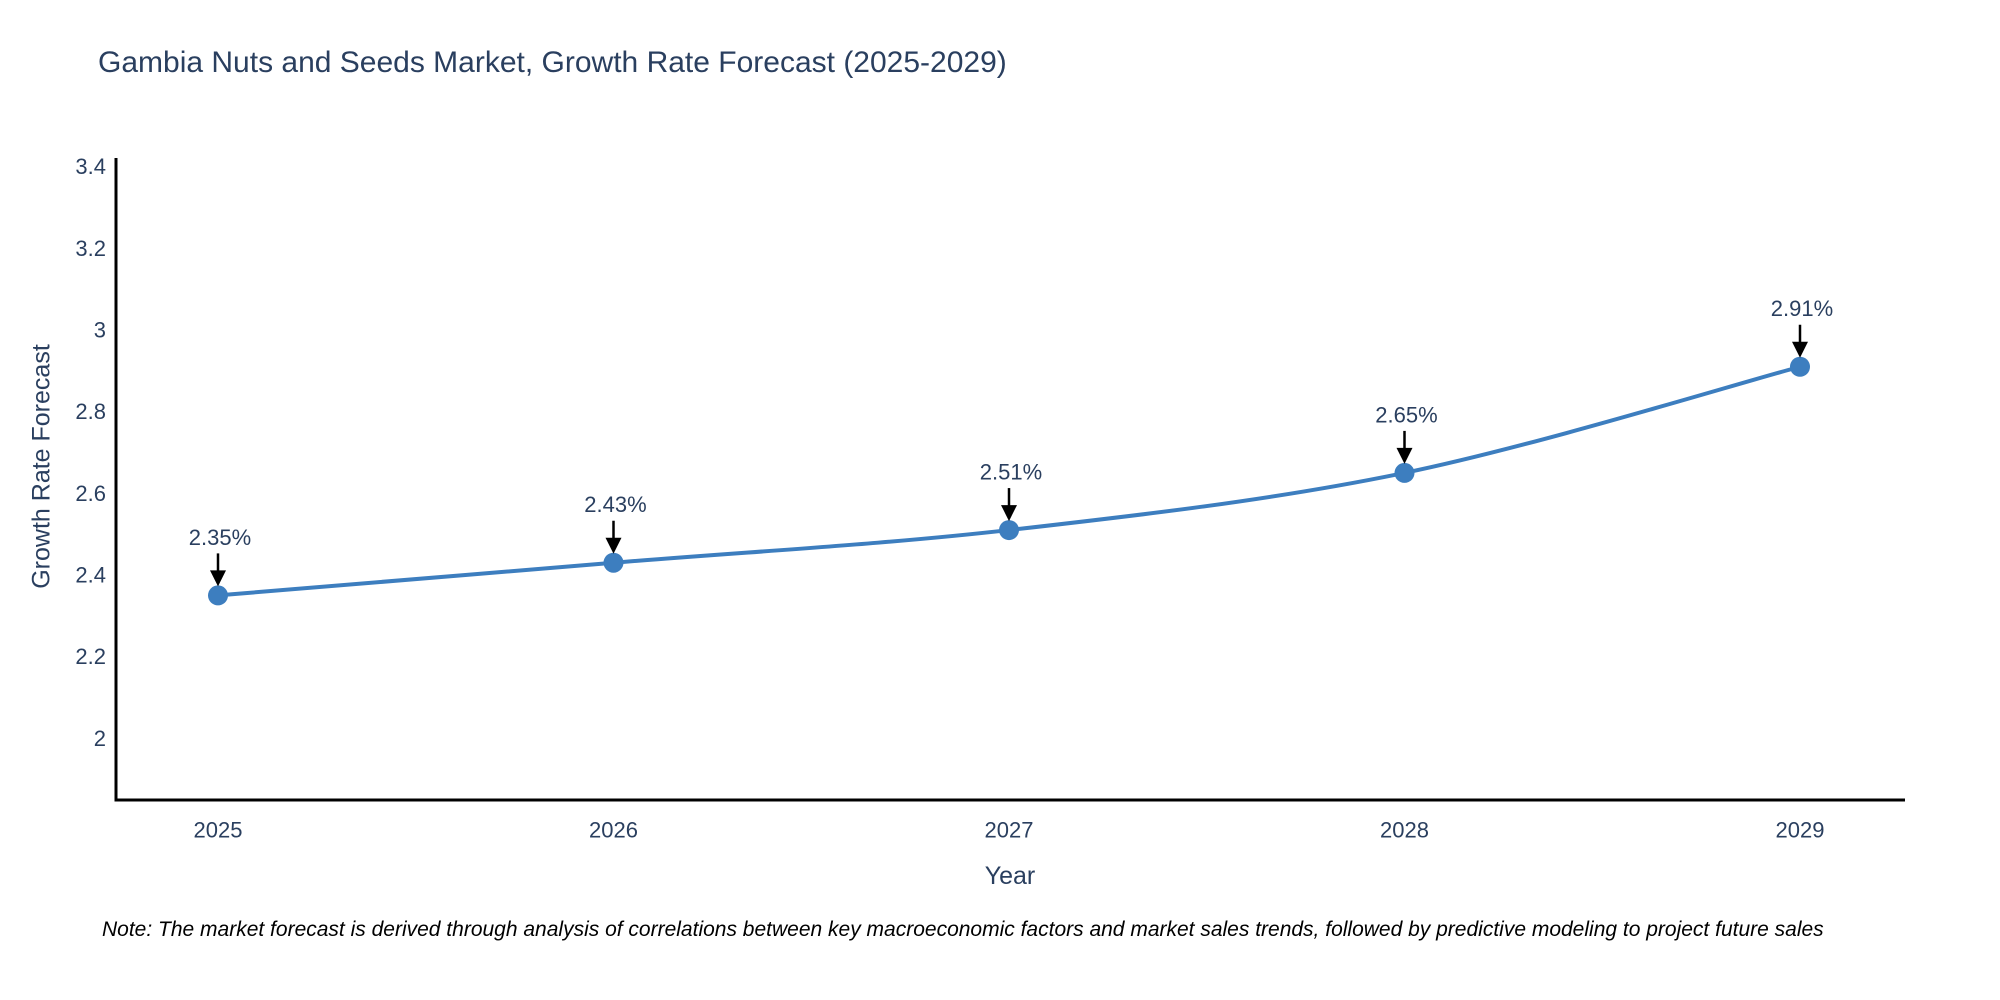 The image size is (2000, 1000). I want to click on x-axis-title: Year, so click(1010, 876).